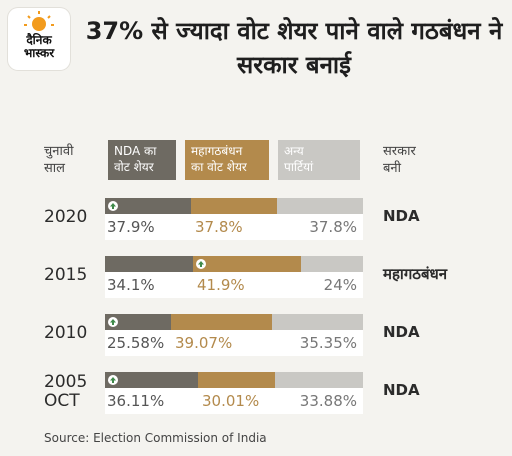 The width and height of the screenshot is (512, 456). What do you see at coordinates (54, 168) in the screenshot?
I see `header-year-line2: साल` at bounding box center [54, 168].